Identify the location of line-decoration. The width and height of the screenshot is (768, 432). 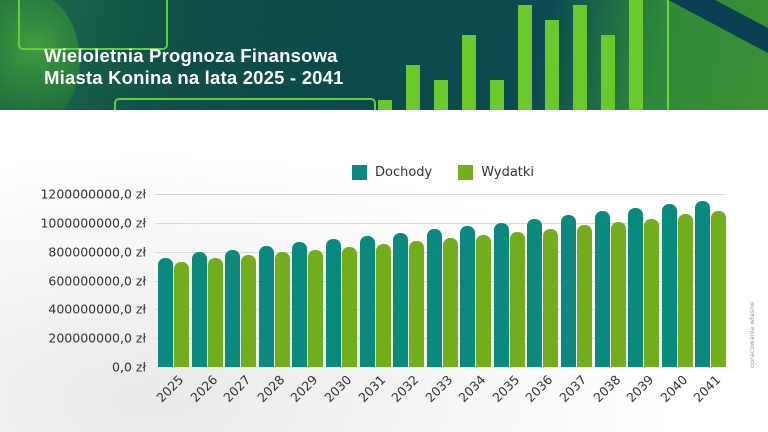
(668, 55).